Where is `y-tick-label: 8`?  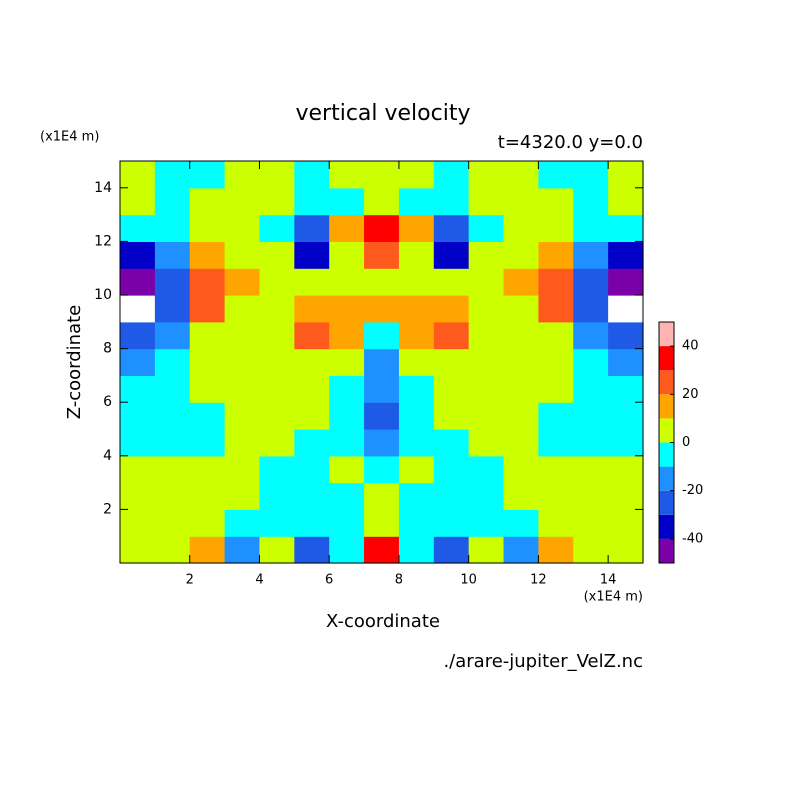 y-tick-label: 8 is located at coordinates (107, 349).